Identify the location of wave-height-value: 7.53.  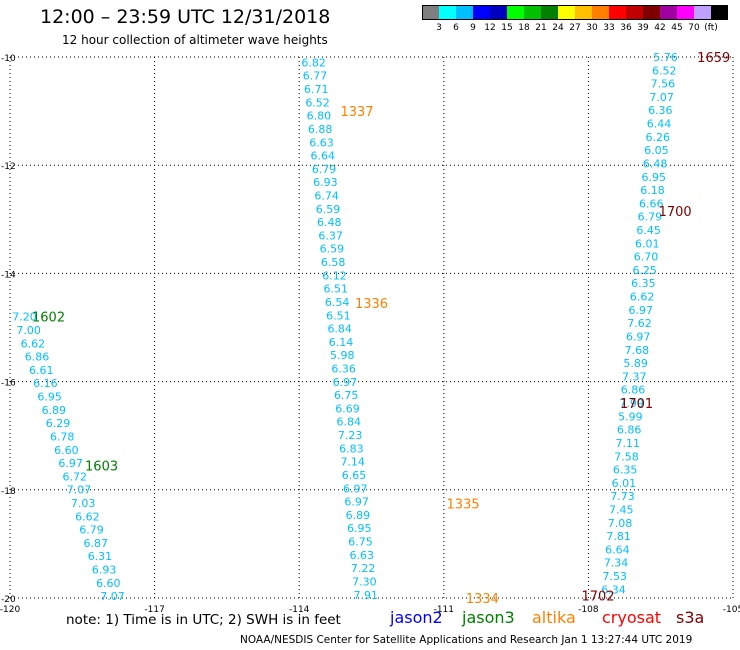
(615, 576).